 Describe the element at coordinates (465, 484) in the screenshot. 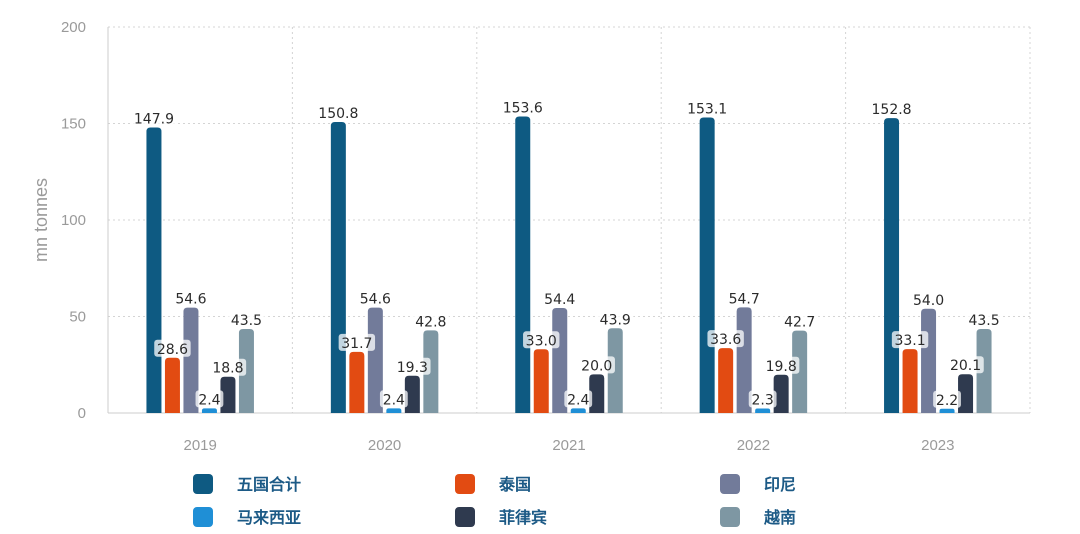

I see `legend-swatch-泰国` at that location.